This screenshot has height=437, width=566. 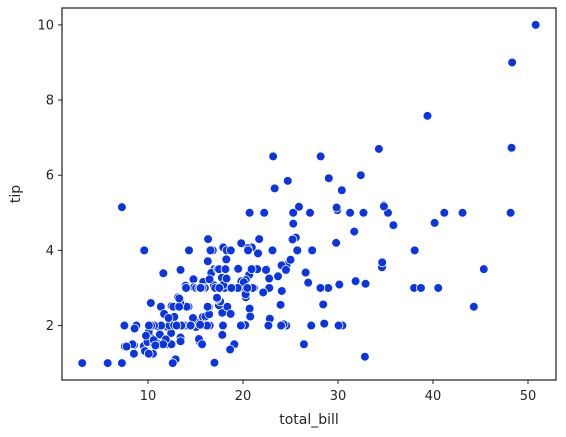 I want to click on x-tick-label: 30, so click(x=338, y=396).